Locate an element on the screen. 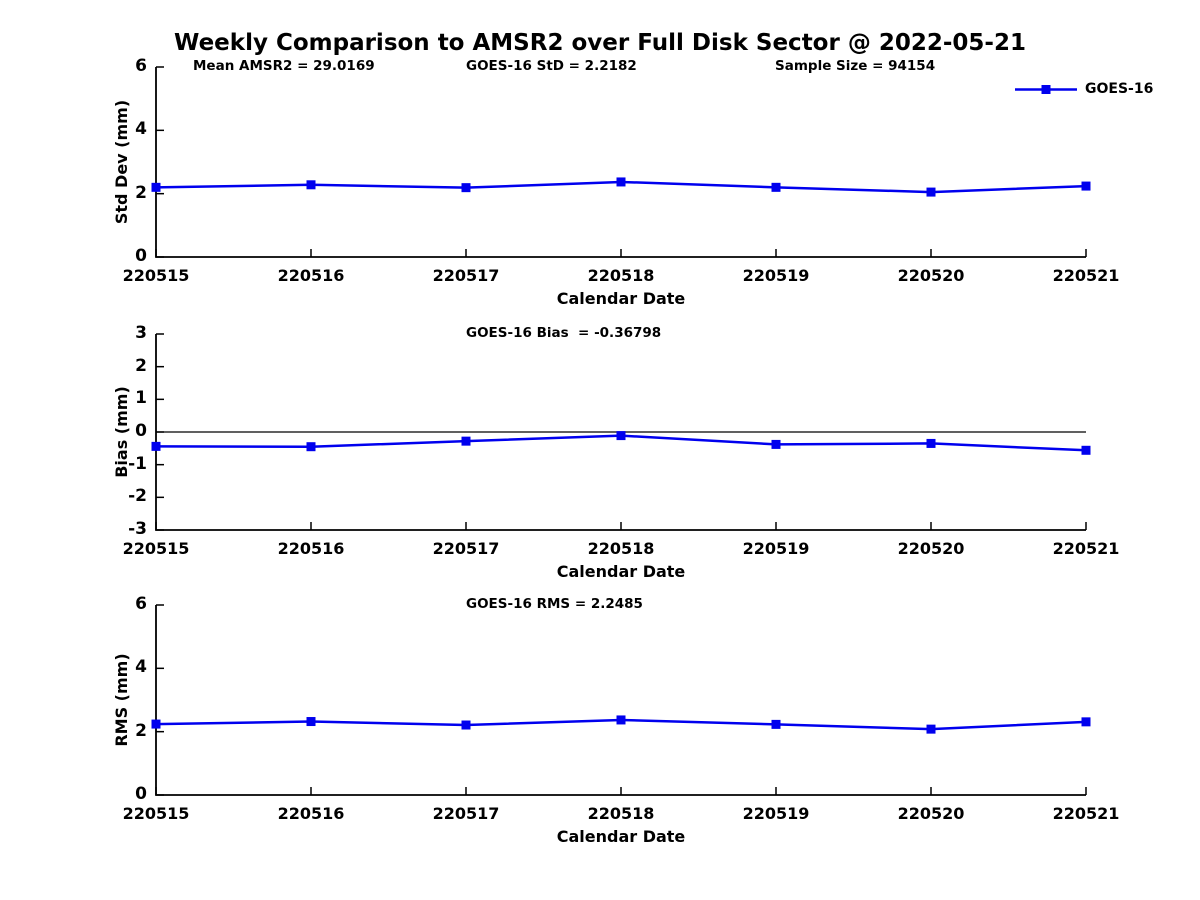  y-axis-label: RMS (mm) is located at coordinates (121, 700).